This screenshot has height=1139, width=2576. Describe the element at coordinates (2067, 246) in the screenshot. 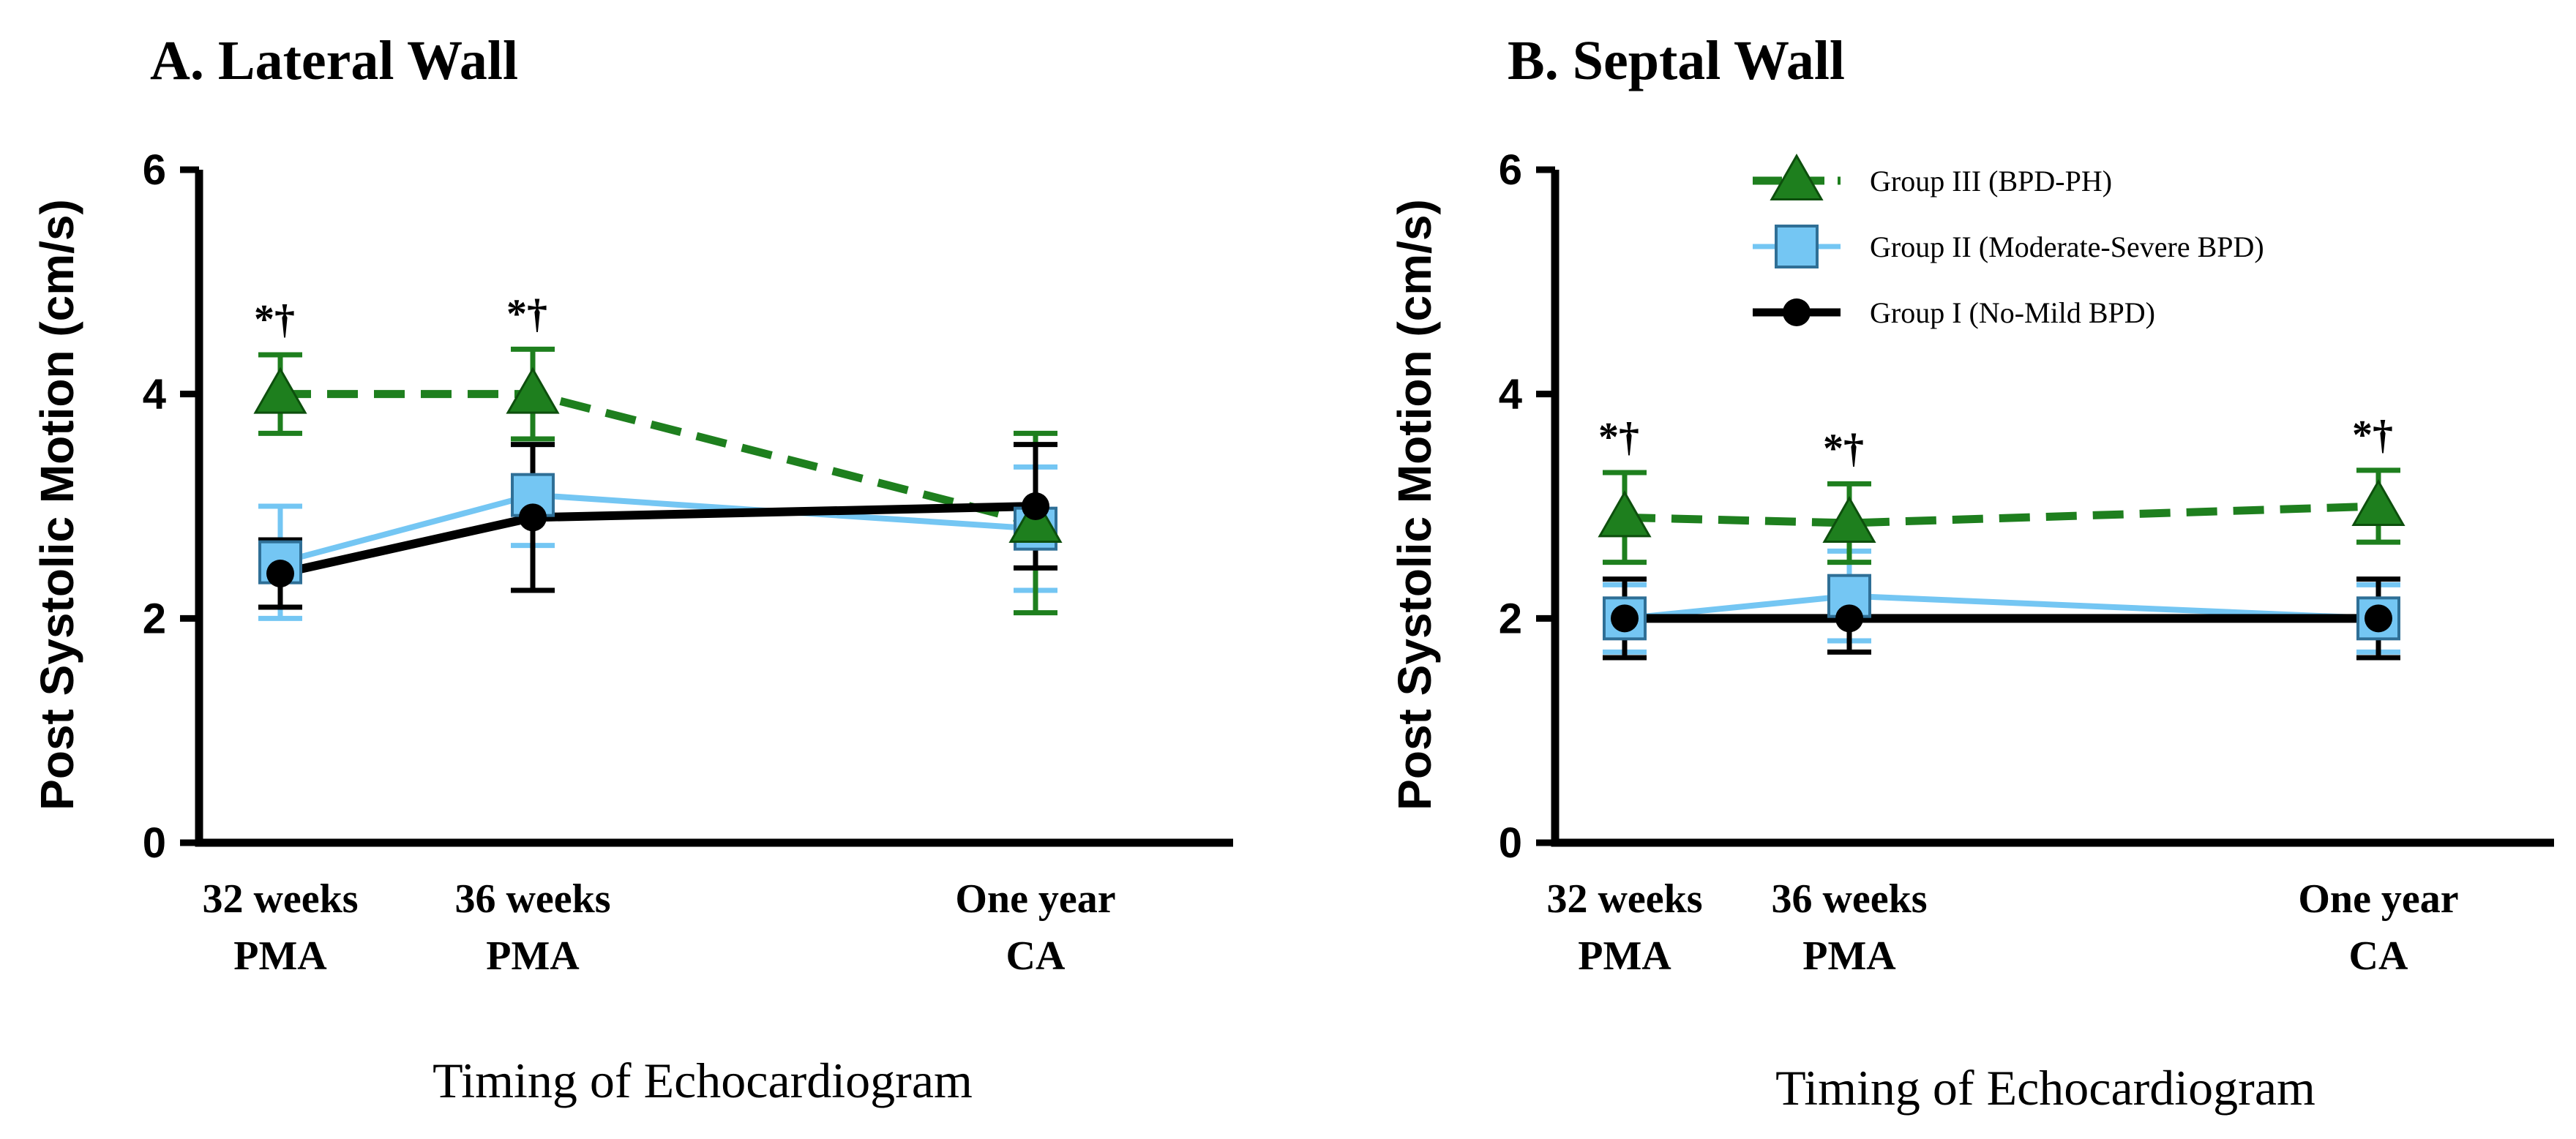

I see `legend-label: Group II (Moderate-Severe BPD)` at that location.